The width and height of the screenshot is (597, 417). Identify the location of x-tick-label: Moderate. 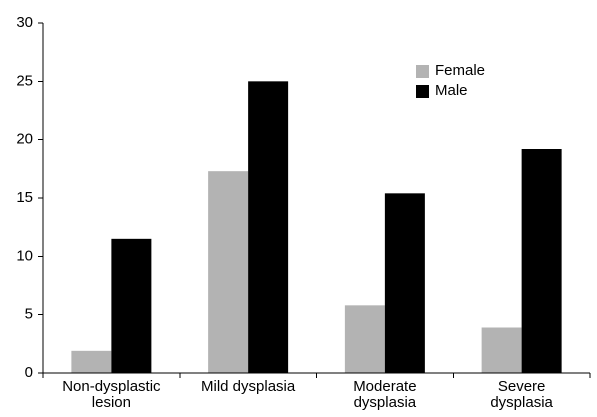
(384, 386).